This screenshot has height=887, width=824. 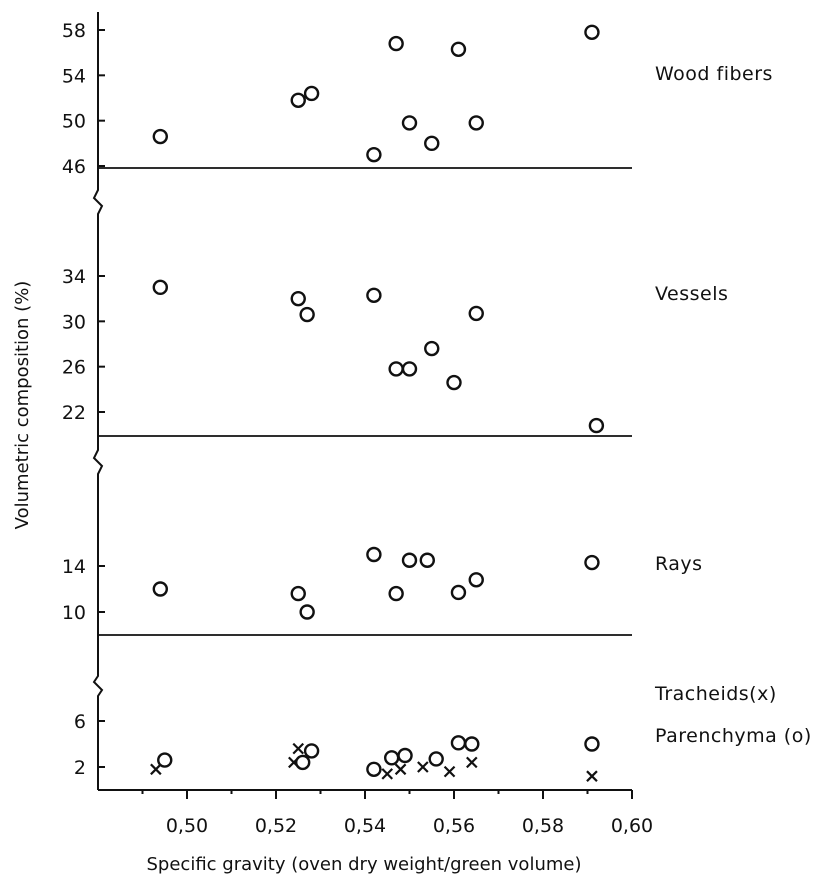 I want to click on panel-label: Wood fibers, so click(x=714, y=74).